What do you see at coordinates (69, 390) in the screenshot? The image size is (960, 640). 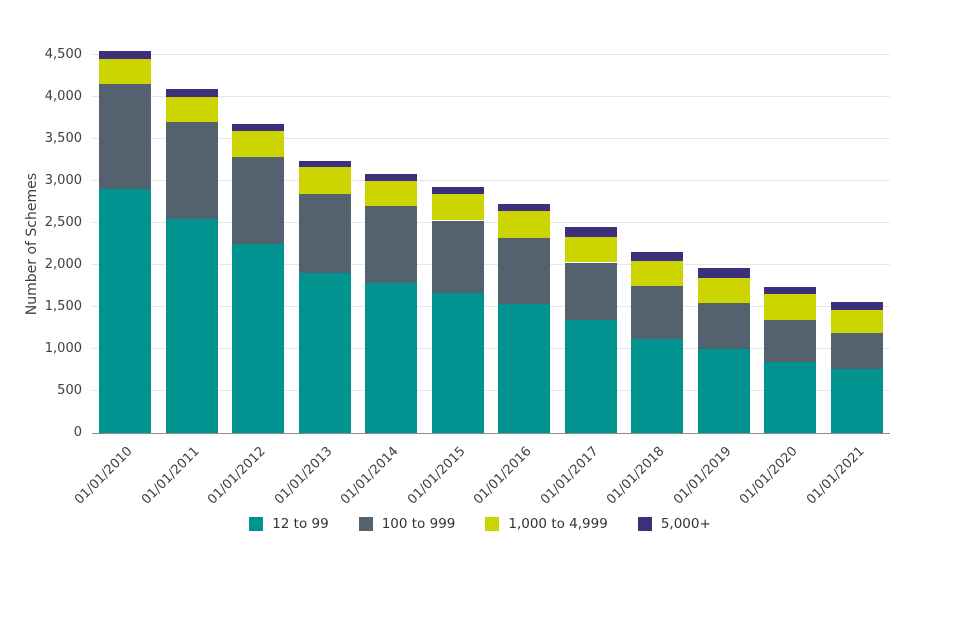 I see `y-tick-label: 500` at bounding box center [69, 390].